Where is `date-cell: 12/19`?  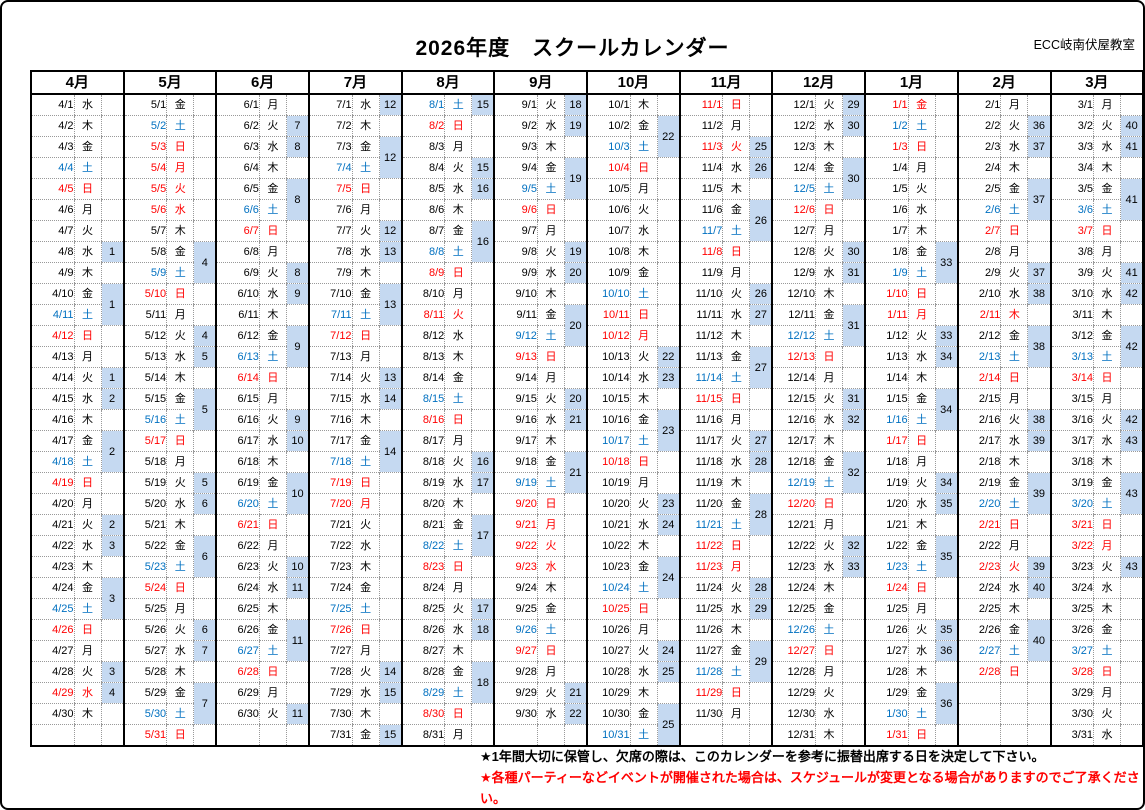
date-cell: 12/19 is located at coordinates (793, 483).